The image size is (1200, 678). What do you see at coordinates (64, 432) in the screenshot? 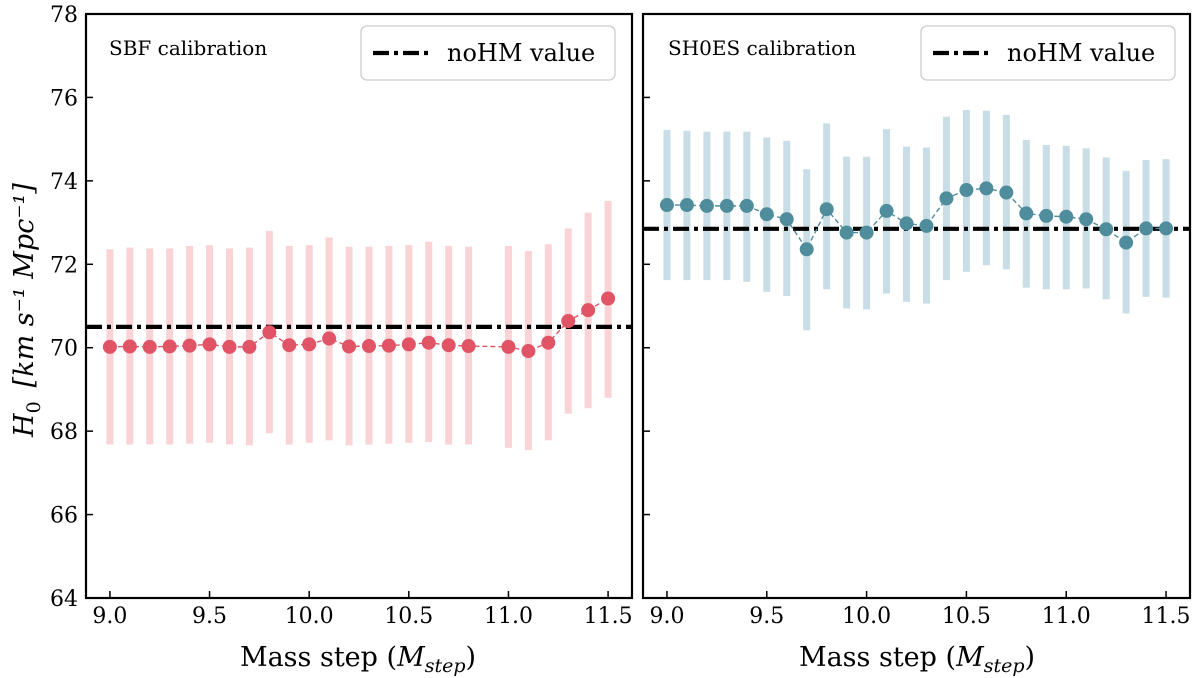
I see `sbf-y-tick-label: 68` at bounding box center [64, 432].